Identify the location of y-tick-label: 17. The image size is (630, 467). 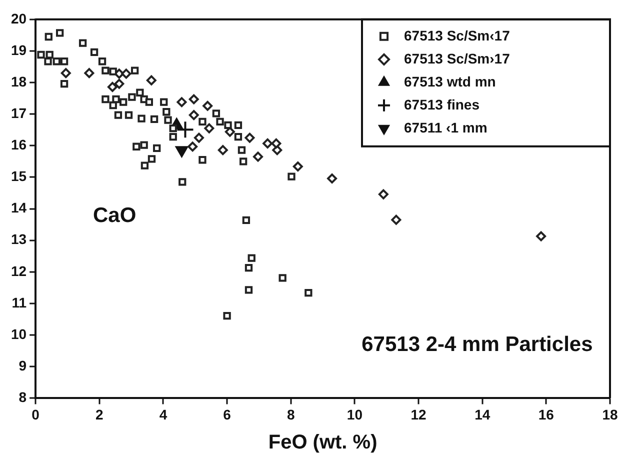
(18, 112).